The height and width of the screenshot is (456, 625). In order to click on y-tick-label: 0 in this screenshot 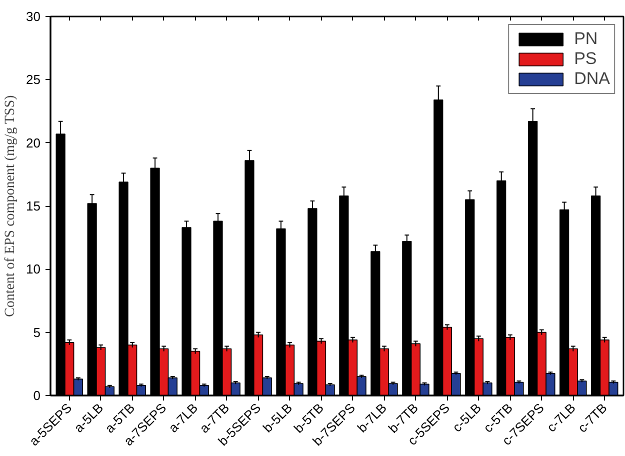, I will do `click(37, 395)`.